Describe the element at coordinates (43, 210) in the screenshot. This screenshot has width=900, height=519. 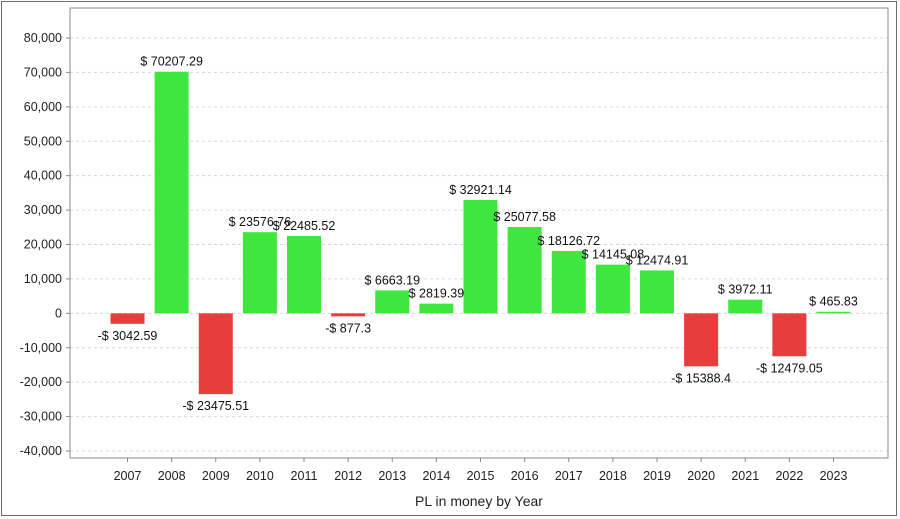
I see `y-tick-label: 30,000` at that location.